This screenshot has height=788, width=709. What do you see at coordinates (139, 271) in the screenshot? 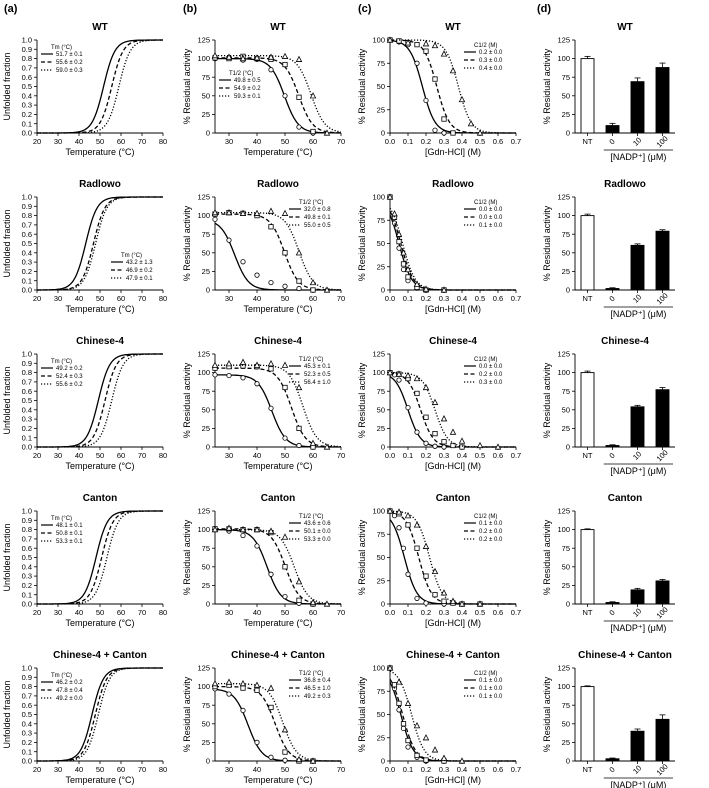
I see `legend-entry: 46.9 ± 0.2` at bounding box center [139, 271].